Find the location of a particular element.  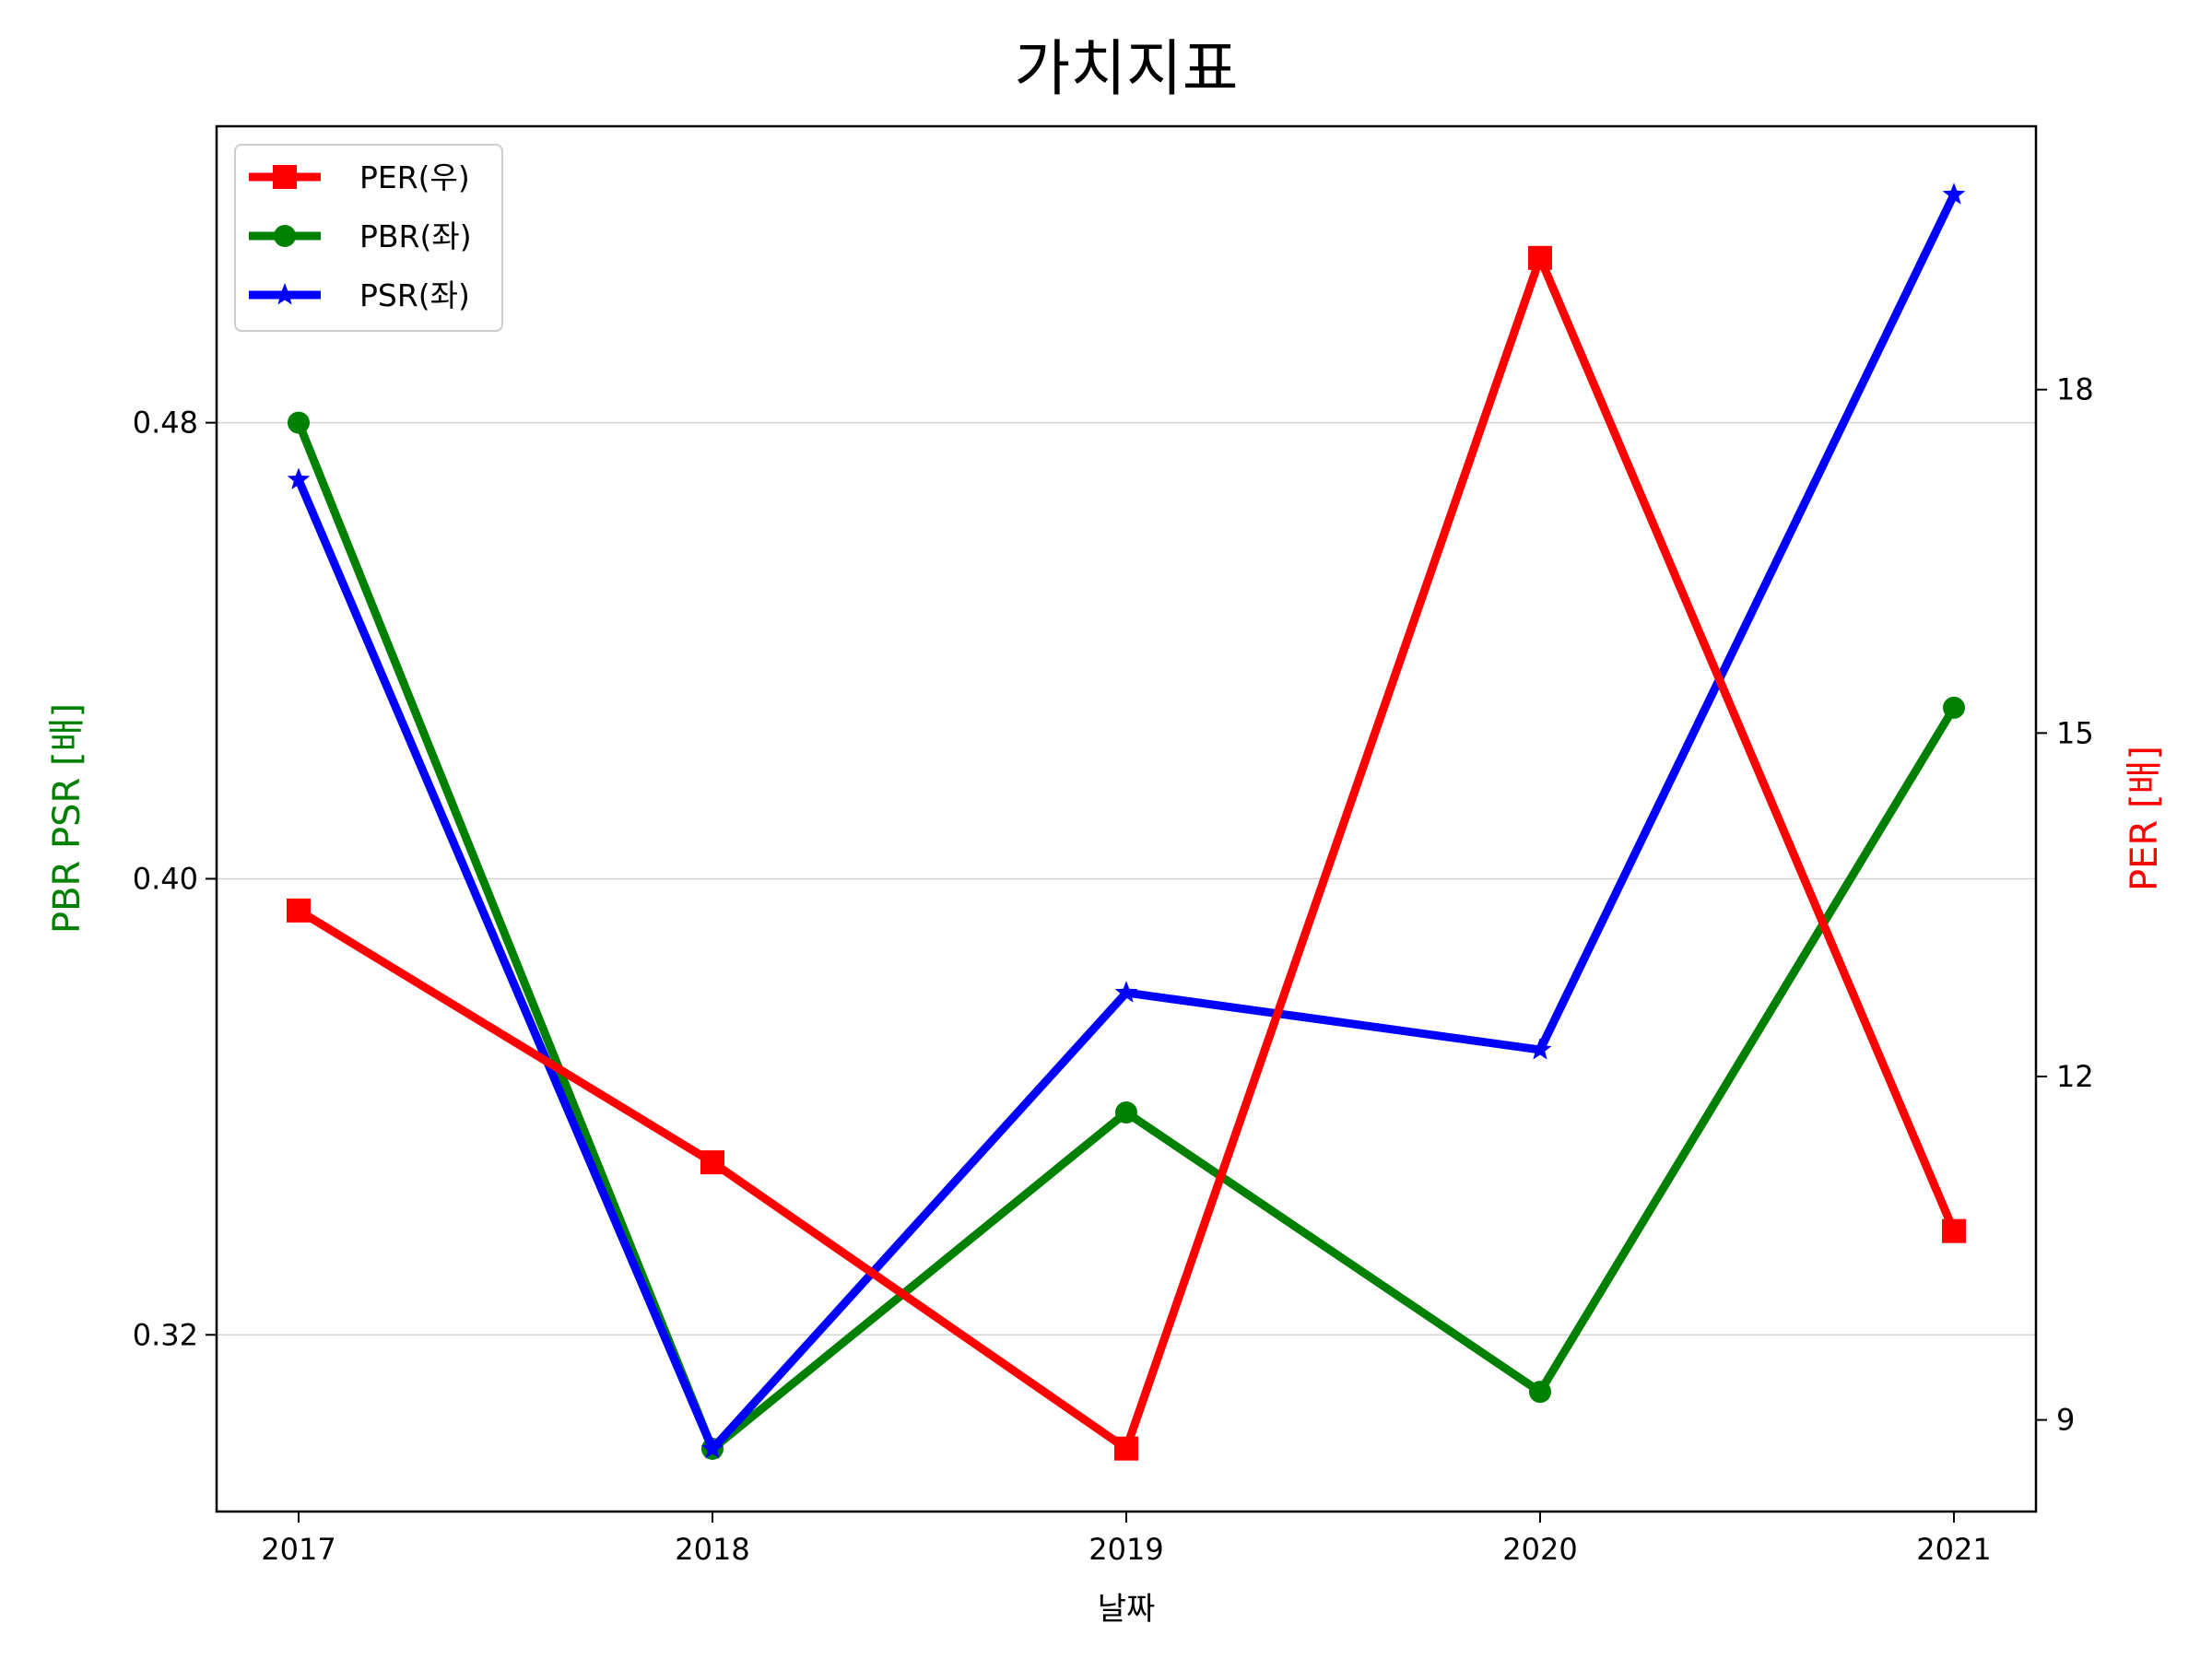

x-tick-label: 2021 is located at coordinates (1953, 1549).